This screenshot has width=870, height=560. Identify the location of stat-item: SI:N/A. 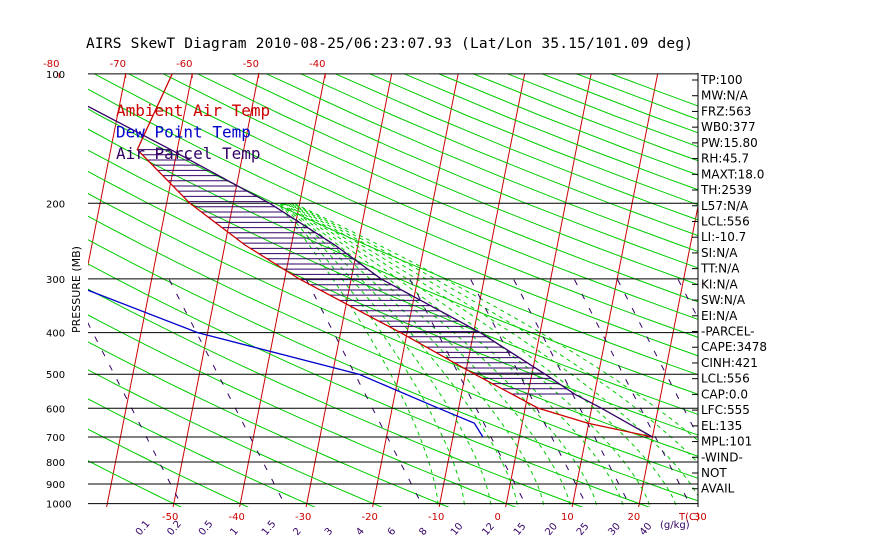
(719, 253).